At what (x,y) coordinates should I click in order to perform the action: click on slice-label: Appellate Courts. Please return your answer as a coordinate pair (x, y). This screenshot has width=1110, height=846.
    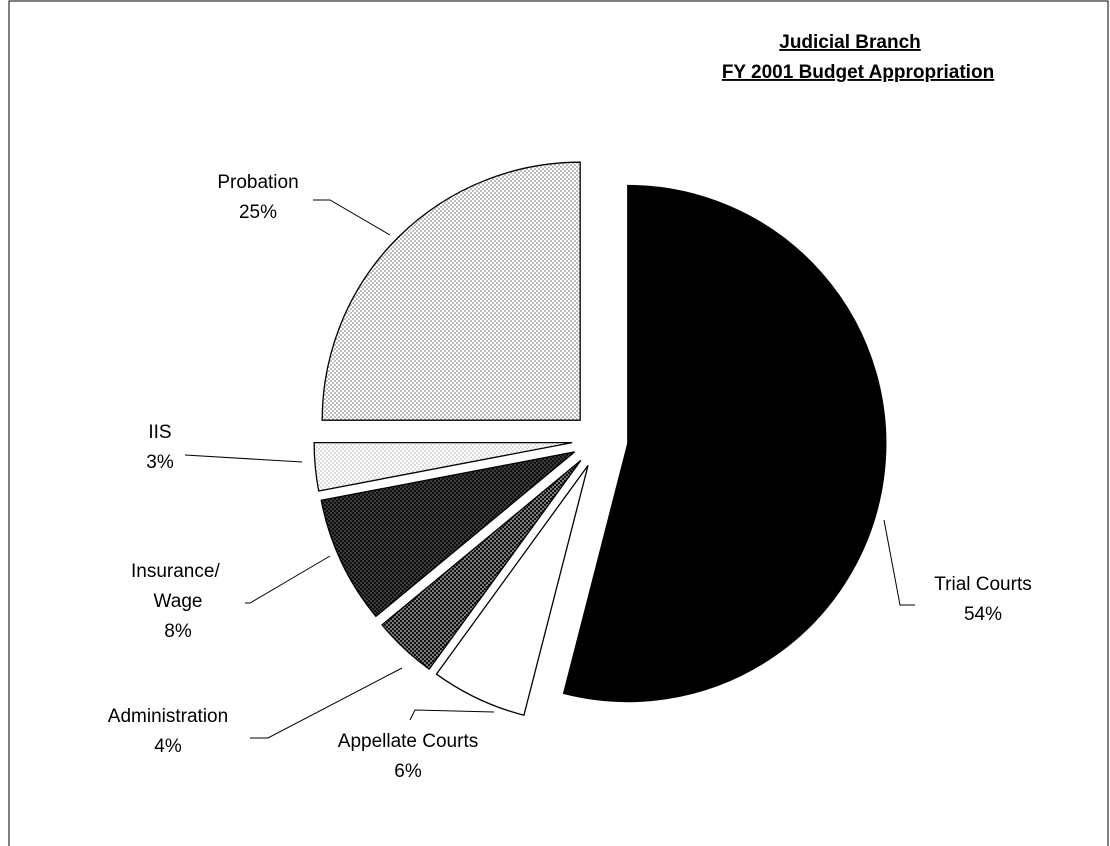
    Looking at the image, I should click on (408, 741).